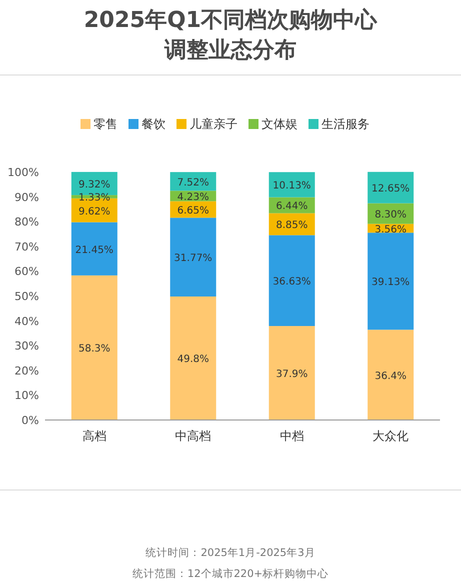 The width and height of the screenshot is (461, 587). Describe the element at coordinates (26, 222) in the screenshot. I see `y-tick-label: 80%` at that location.